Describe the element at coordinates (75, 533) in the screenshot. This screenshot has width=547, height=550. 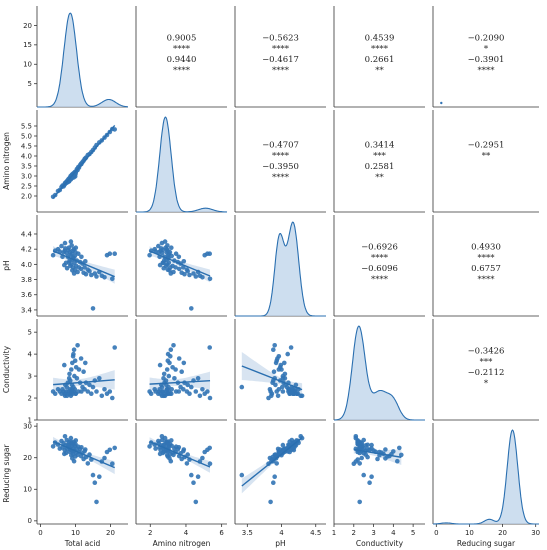
I see `x-tick-label: 10` at that location.